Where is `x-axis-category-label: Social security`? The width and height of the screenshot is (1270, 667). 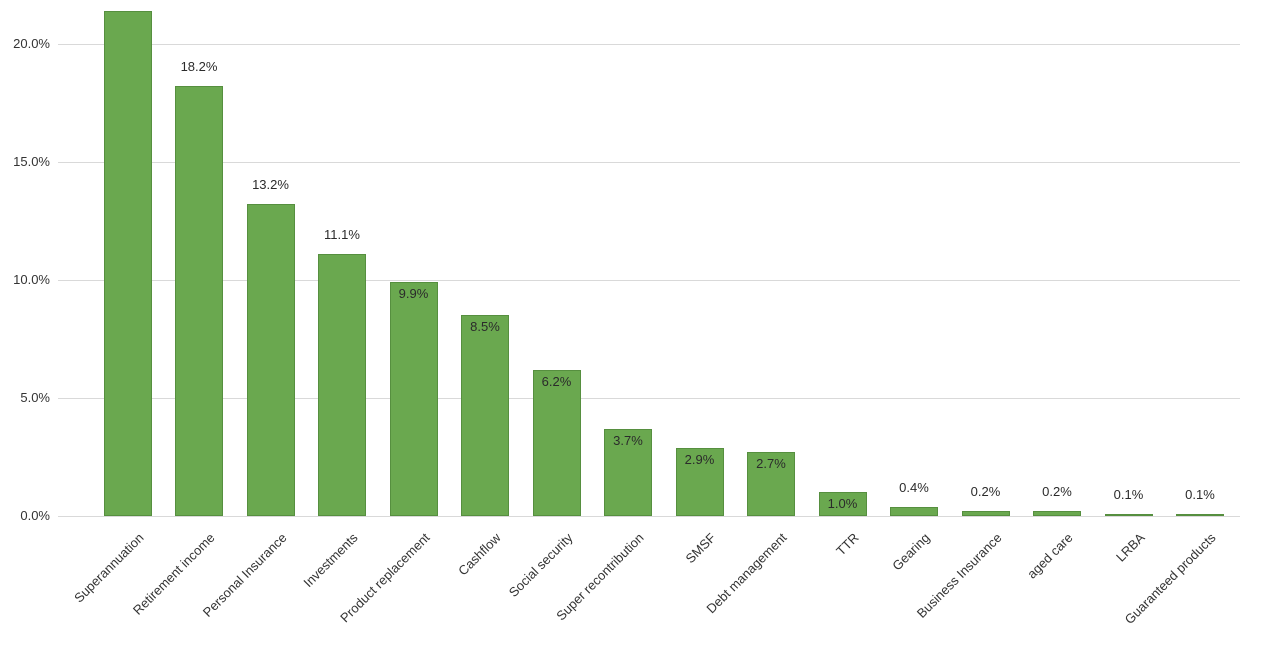 x-axis-category-label: Social security is located at coordinates (540, 565).